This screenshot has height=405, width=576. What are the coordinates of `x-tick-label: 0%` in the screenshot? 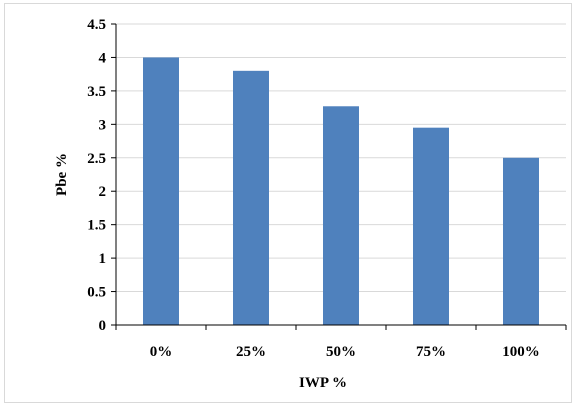 It's located at (161, 352).